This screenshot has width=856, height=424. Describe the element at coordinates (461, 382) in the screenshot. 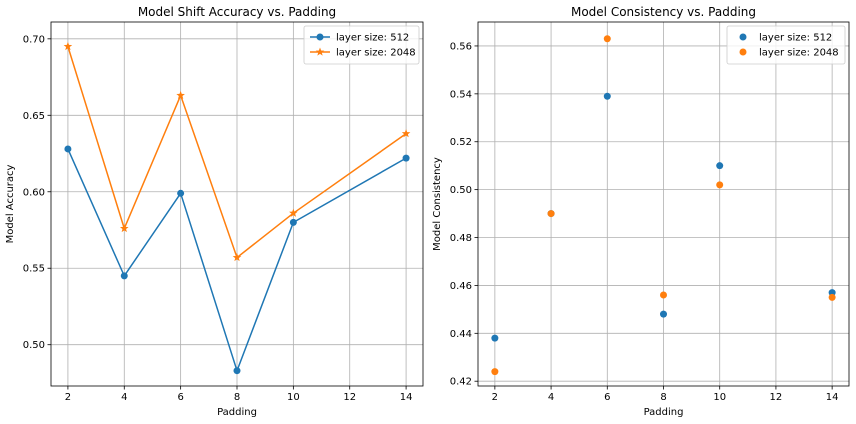

I see `y-tick-label: 0.42` at that location.